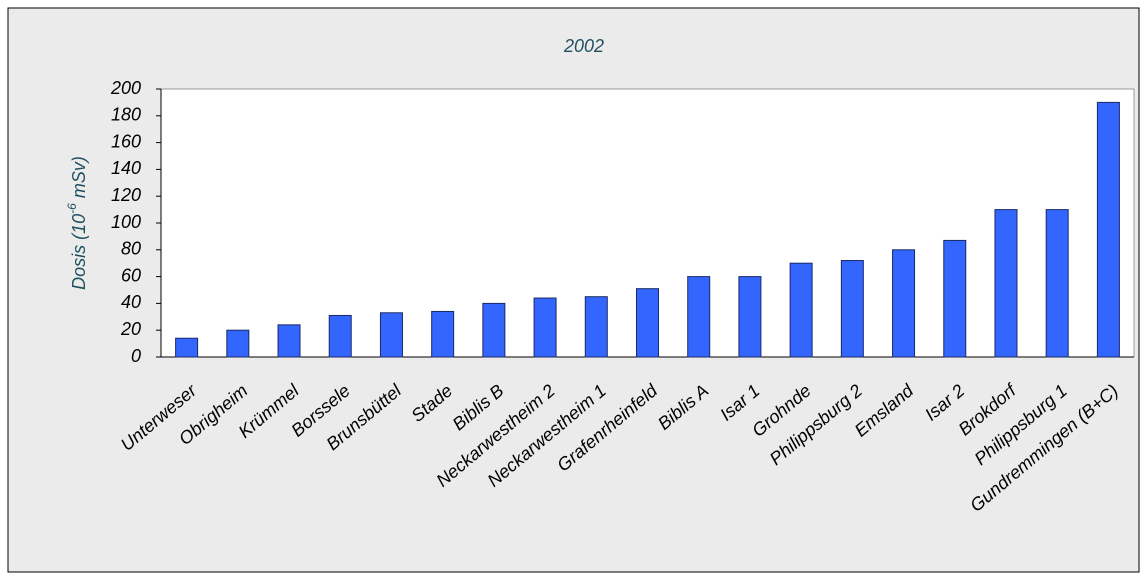  Describe the element at coordinates (583, 46) in the screenshot. I see `chart-title: 2002` at that location.